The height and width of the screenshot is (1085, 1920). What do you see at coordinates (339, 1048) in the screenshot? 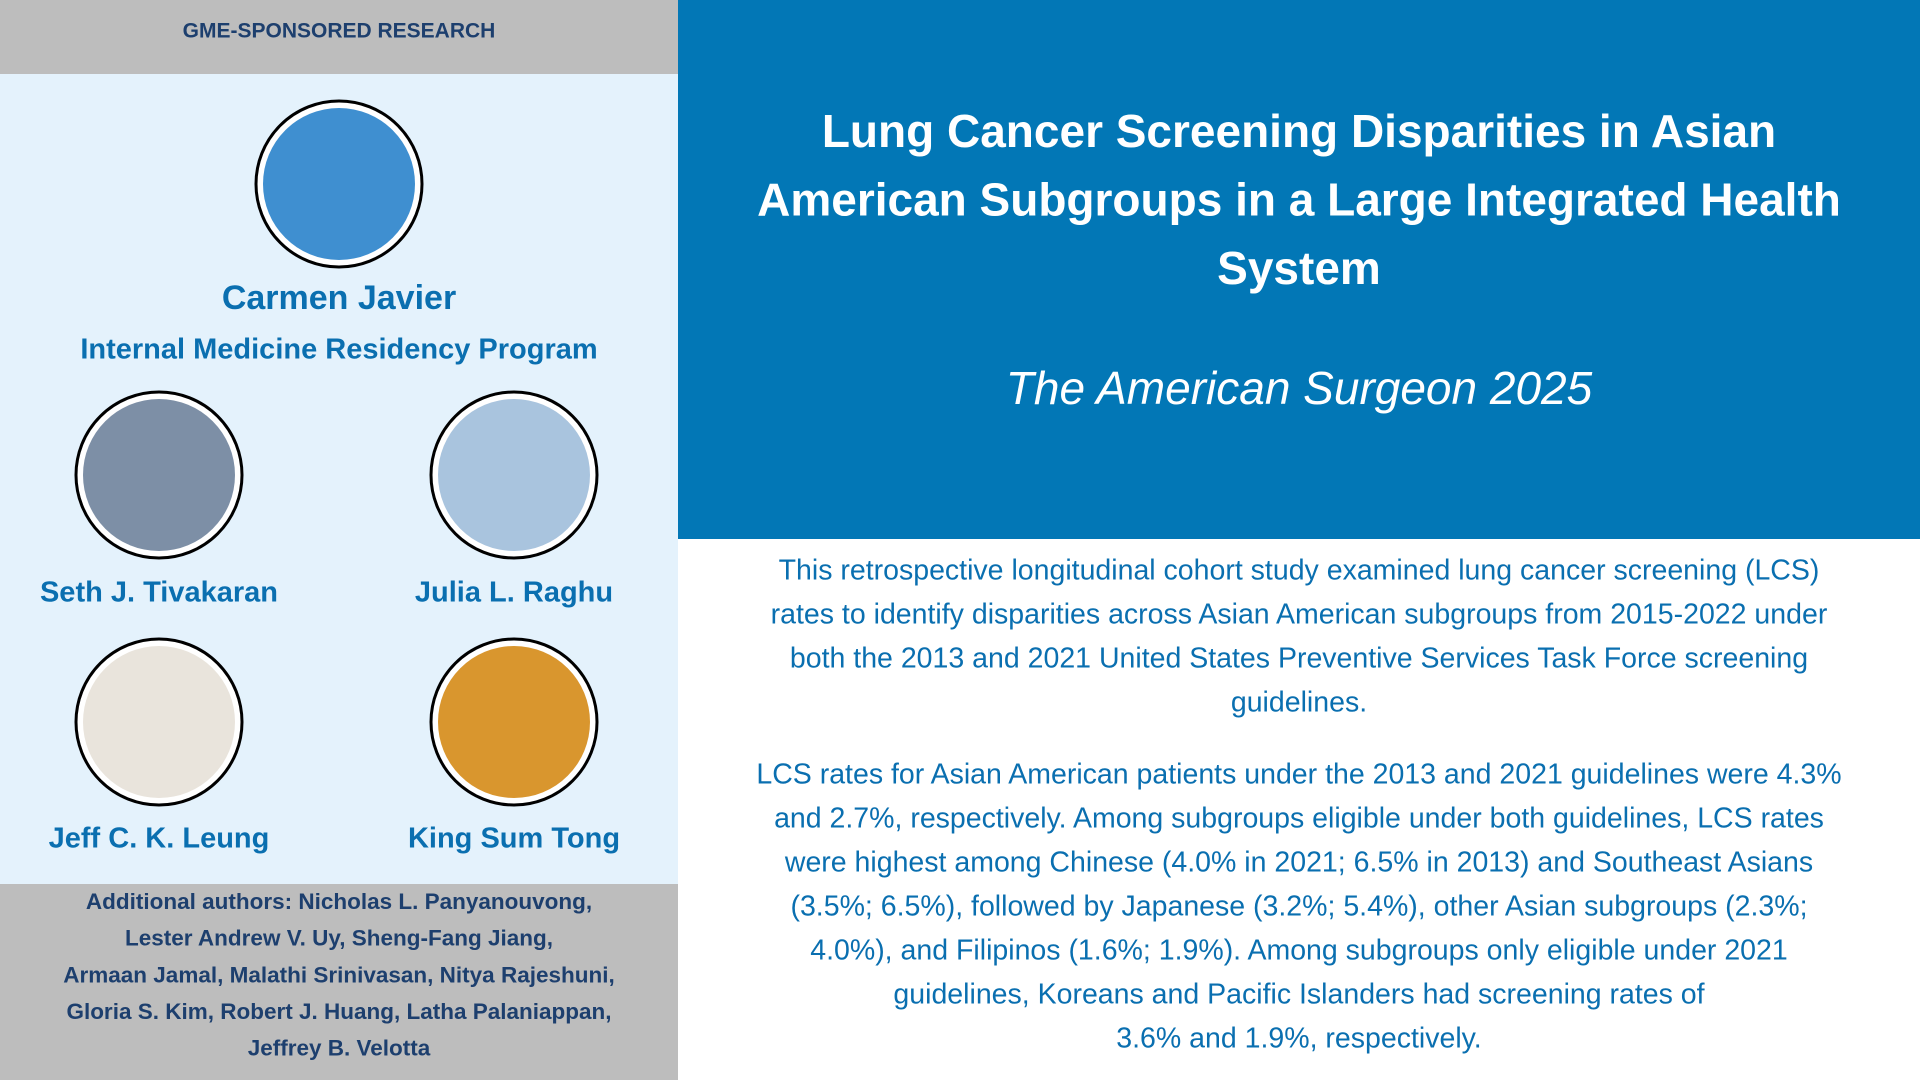
I see `additional-authors: Jeffrey B. Velotta` at bounding box center [339, 1048].